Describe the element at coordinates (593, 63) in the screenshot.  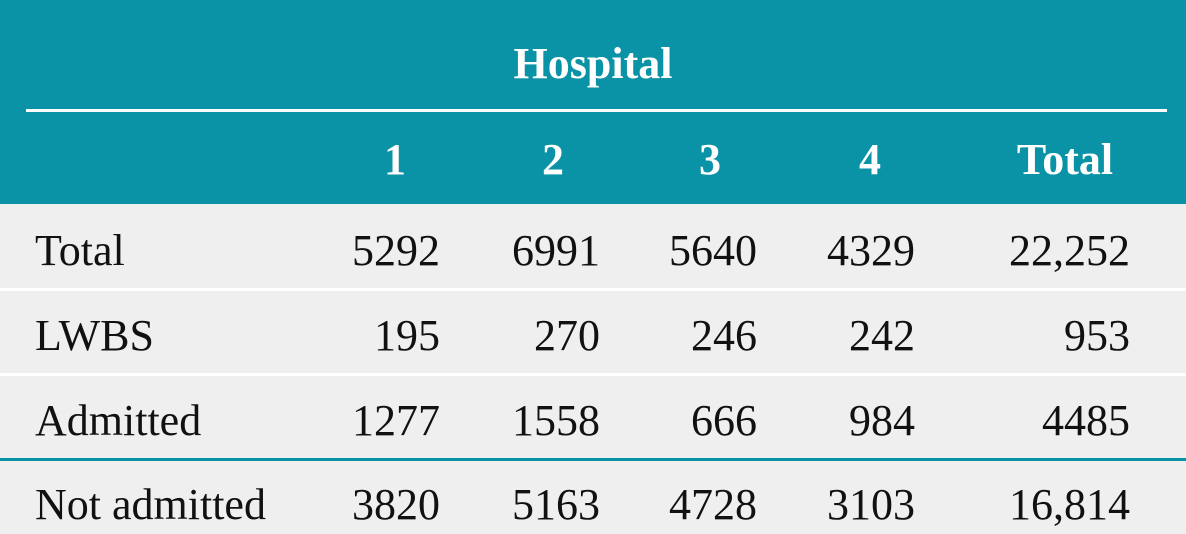
I see `group-header-hospital: Hospital` at that location.